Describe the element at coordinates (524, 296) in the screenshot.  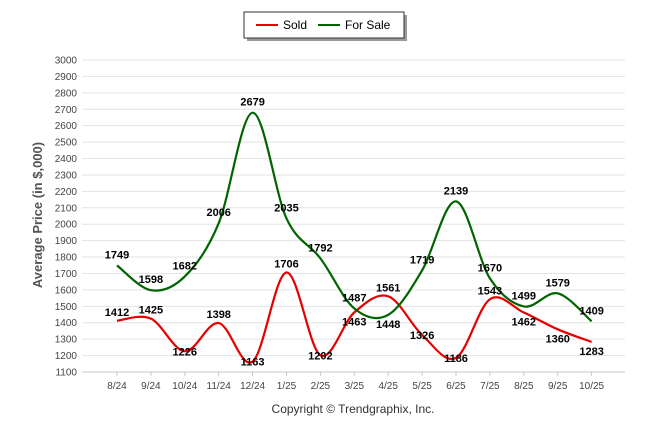
I see `data-label-for-sale: 1499` at that location.